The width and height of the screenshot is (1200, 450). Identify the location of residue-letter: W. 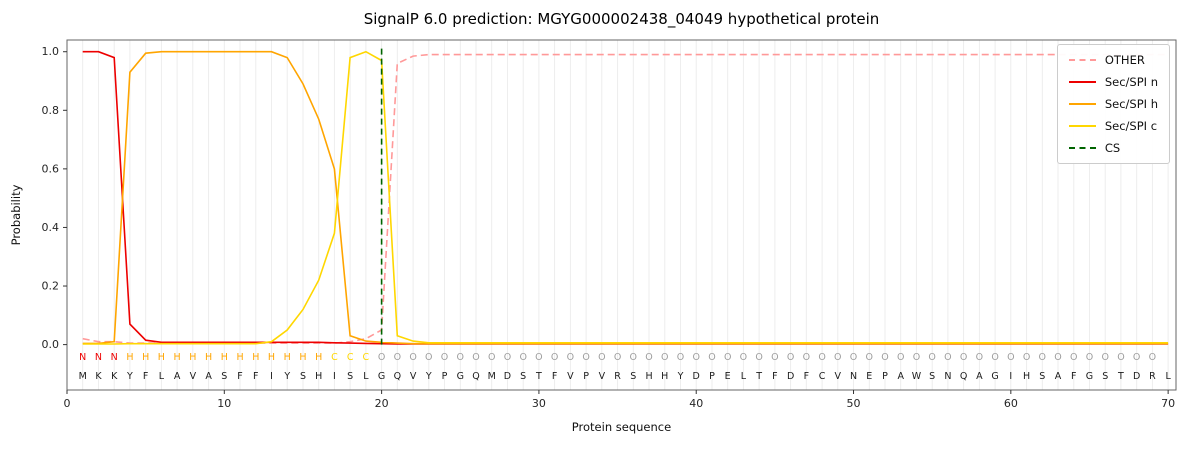
(917, 376).